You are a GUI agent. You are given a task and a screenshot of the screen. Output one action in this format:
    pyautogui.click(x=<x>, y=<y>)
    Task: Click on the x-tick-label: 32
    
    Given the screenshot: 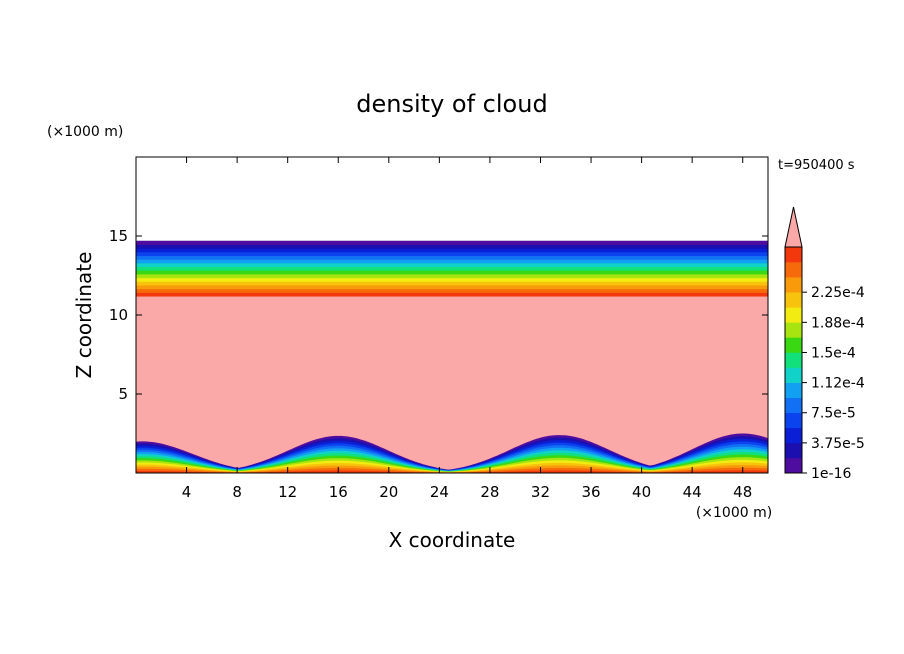 What is the action you would take?
    pyautogui.click(x=540, y=492)
    